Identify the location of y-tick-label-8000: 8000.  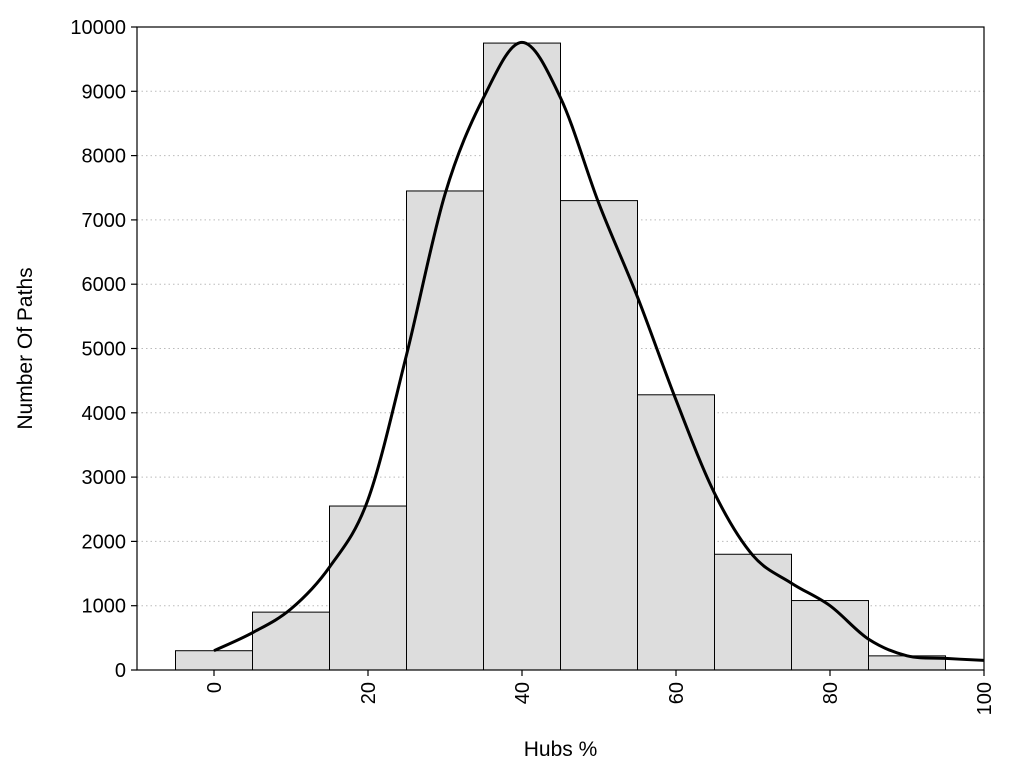
(104, 157).